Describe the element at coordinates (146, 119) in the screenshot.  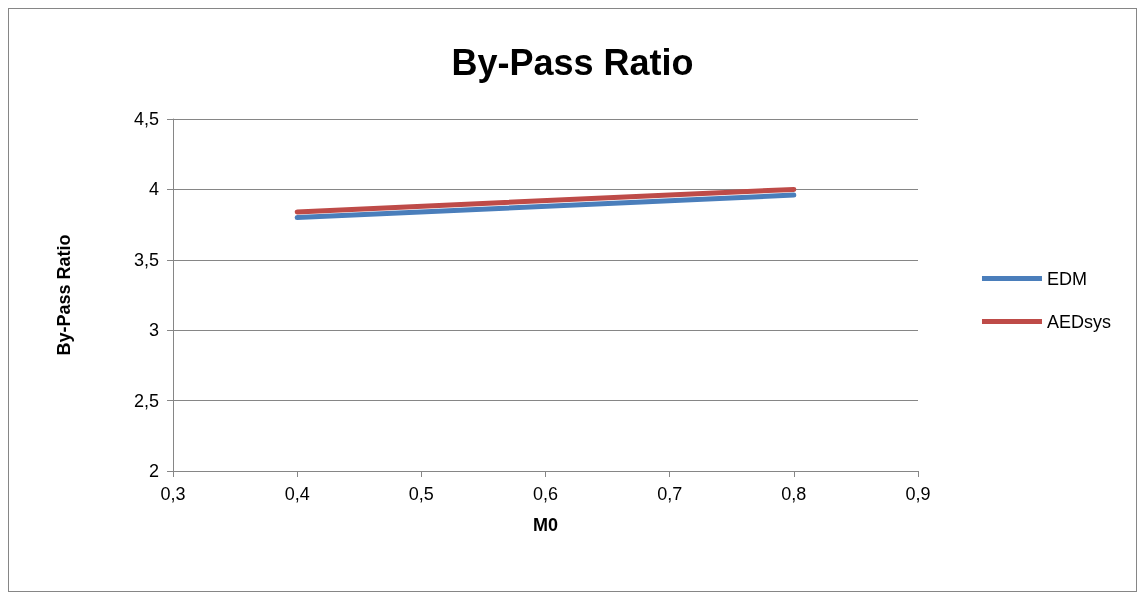
I see `y-tick-label: 4,5` at that location.